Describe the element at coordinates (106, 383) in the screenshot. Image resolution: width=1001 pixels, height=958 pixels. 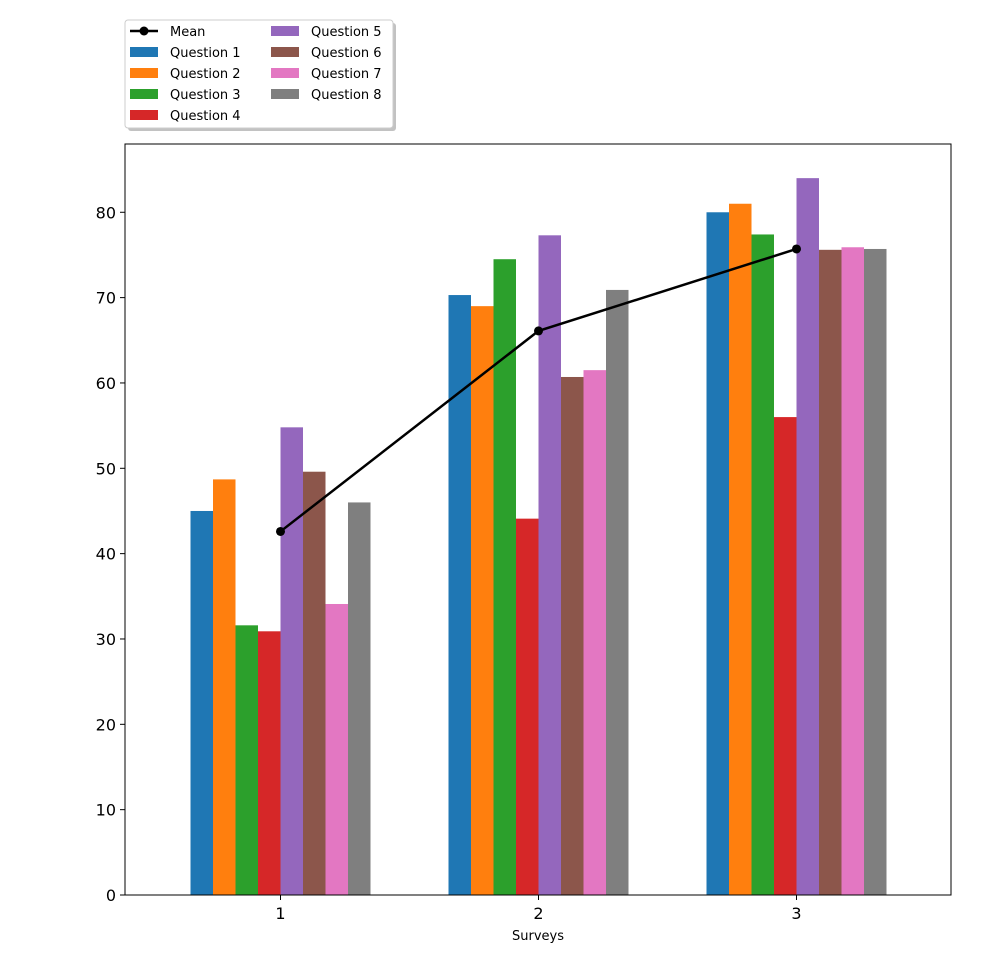
I see `y-tick-label-60: 60` at that location.